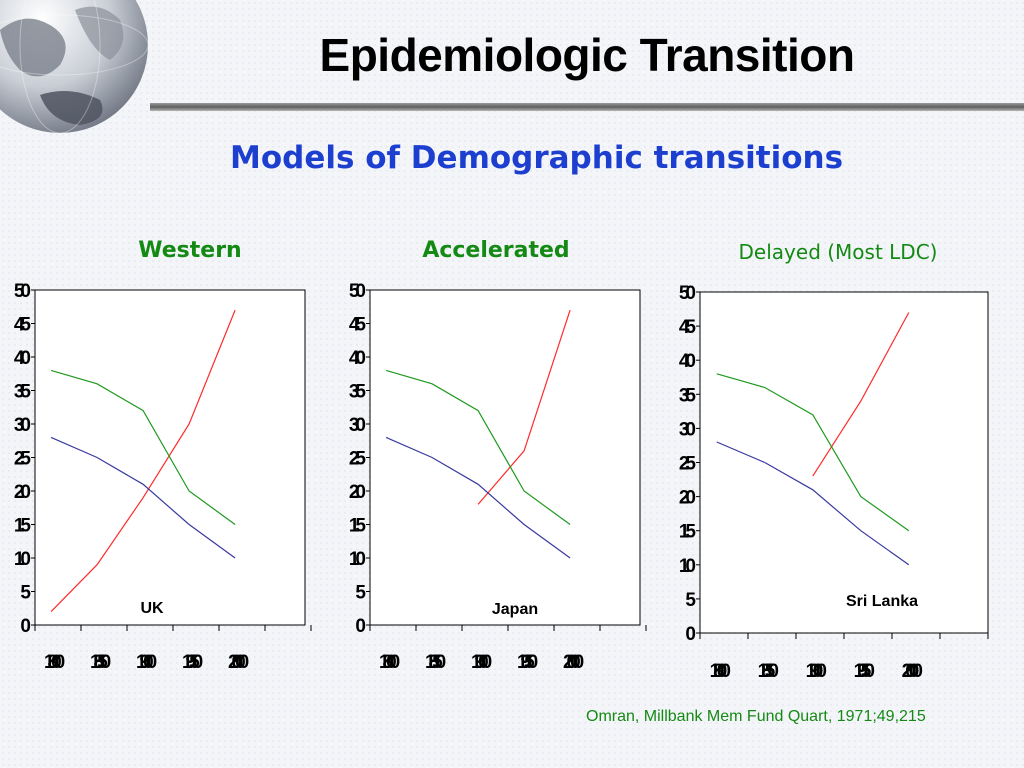  What do you see at coordinates (152, 608) in the screenshot?
I see `country-annotation: UK` at bounding box center [152, 608].